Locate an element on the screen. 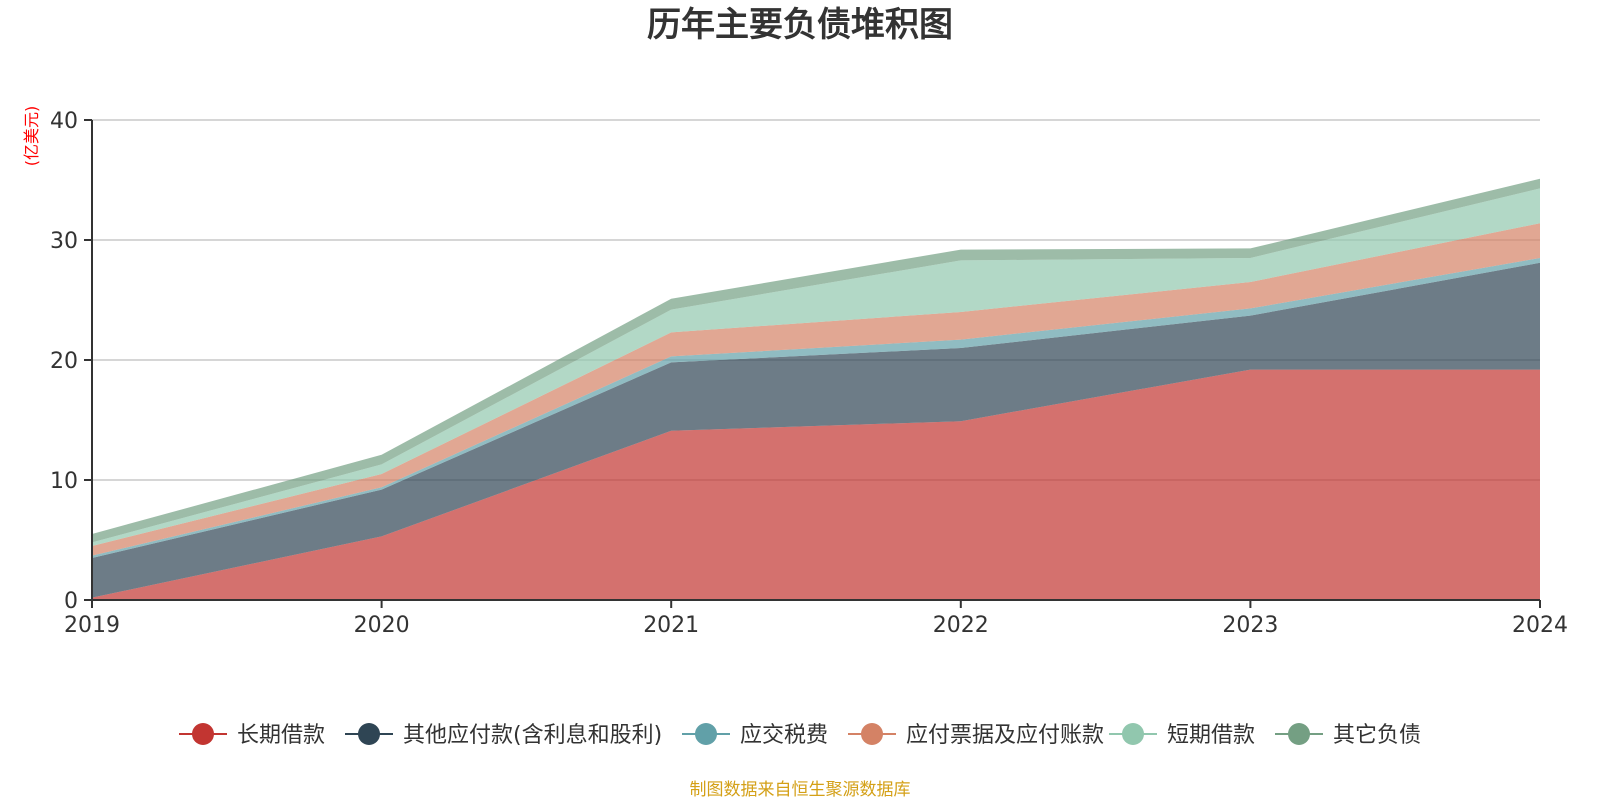 The width and height of the screenshot is (1600, 800). chart-title: 历年主要负债堆积图 is located at coordinates (800, 25).